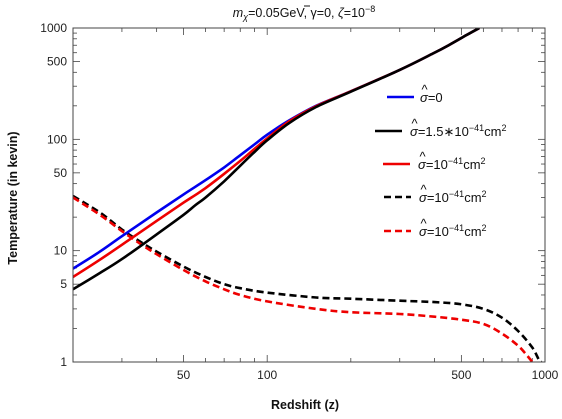 The width and height of the screenshot is (562, 419). What do you see at coordinates (61, 173) in the screenshot?
I see `y-tick-label: 50` at bounding box center [61, 173].